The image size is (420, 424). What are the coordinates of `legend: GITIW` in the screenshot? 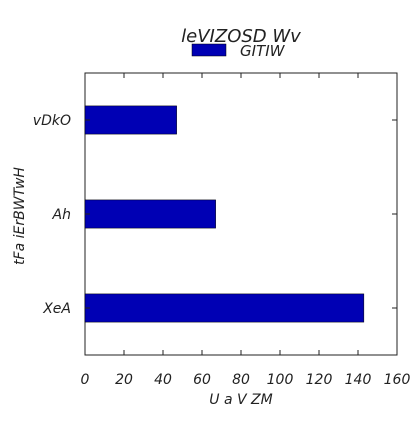 It's located at (238, 51).